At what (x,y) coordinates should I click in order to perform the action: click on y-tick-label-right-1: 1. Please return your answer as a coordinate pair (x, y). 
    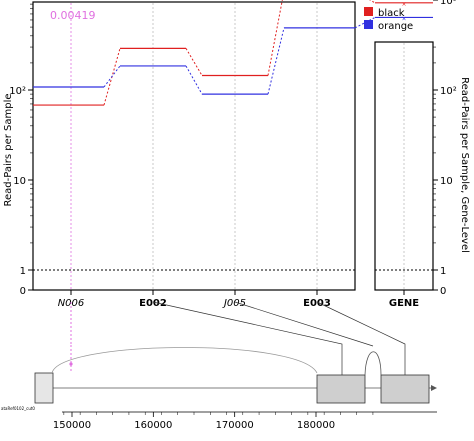
    Looking at the image, I should click on (443, 271).